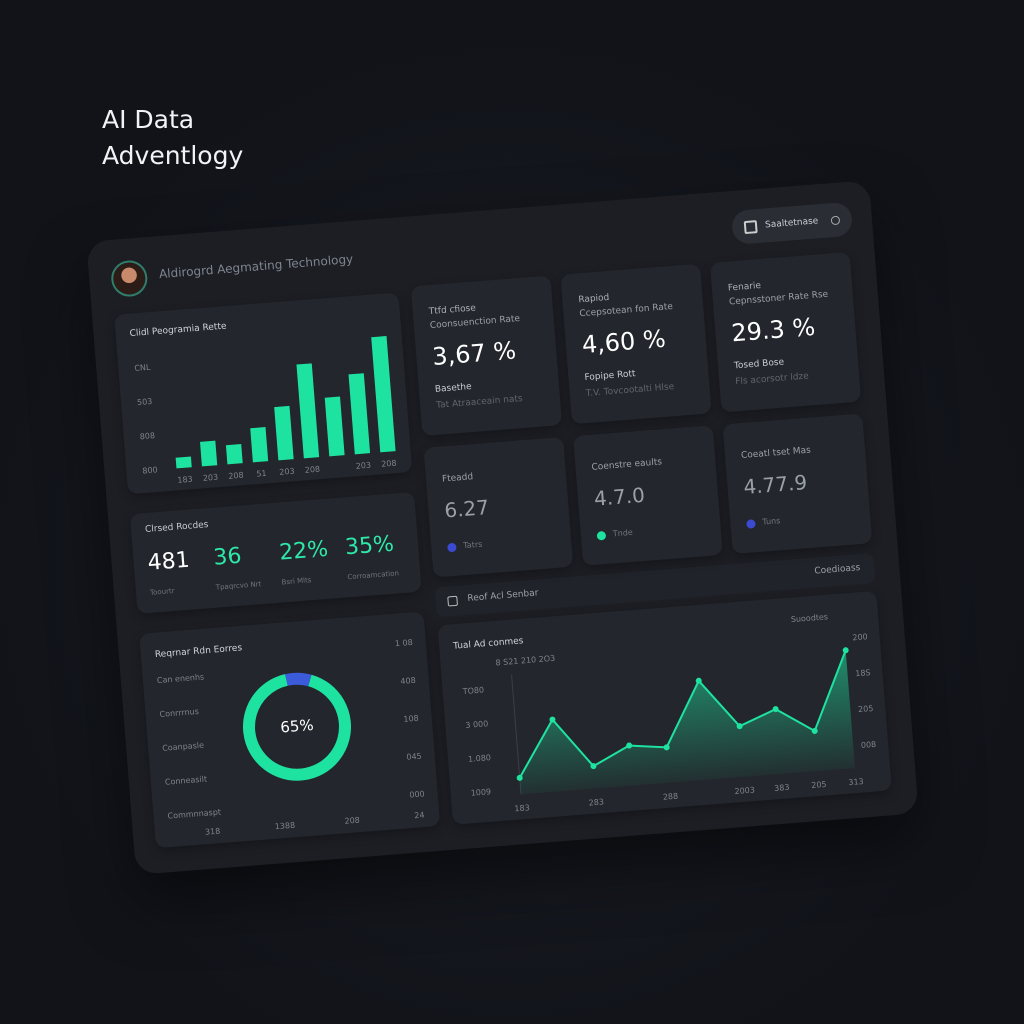 The height and width of the screenshot is (1024, 1024). What do you see at coordinates (178, 331) in the screenshot?
I see `chart-title: Clidl Peogramia Rette` at bounding box center [178, 331].